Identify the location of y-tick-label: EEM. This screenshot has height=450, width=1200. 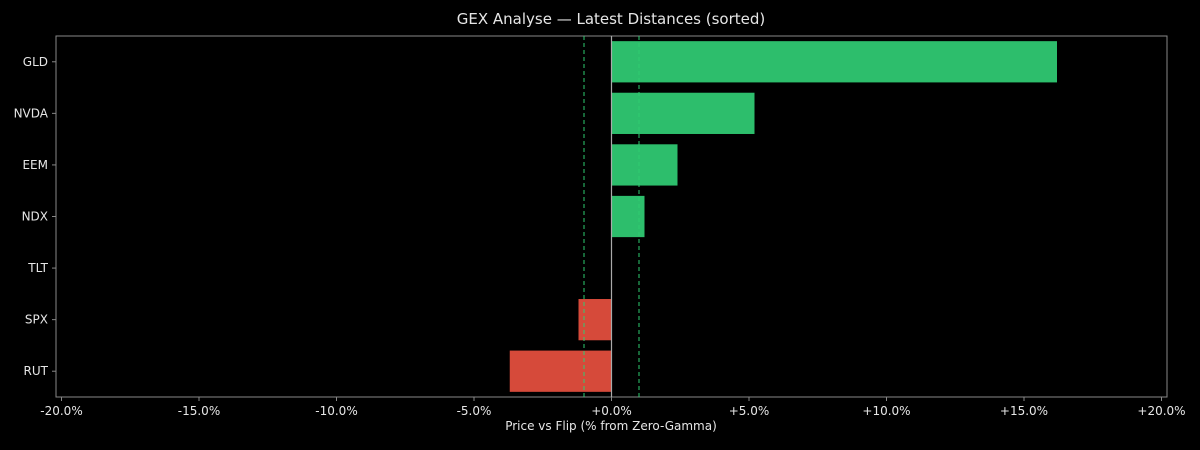
(35, 165).